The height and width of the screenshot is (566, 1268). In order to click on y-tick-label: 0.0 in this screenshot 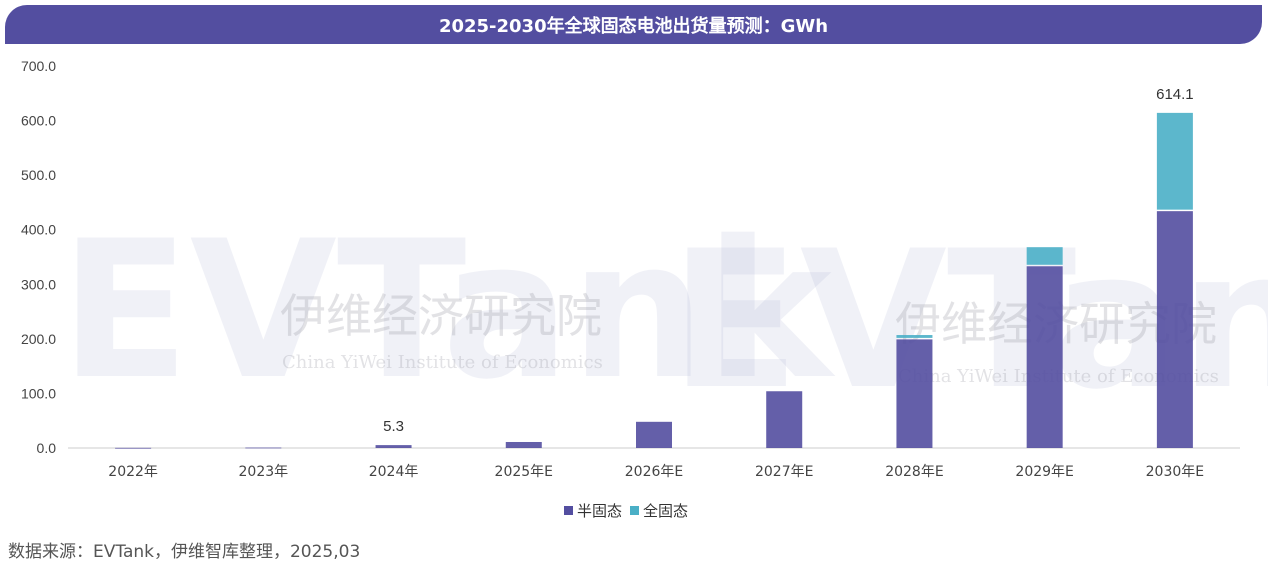, I will do `click(47, 448)`.